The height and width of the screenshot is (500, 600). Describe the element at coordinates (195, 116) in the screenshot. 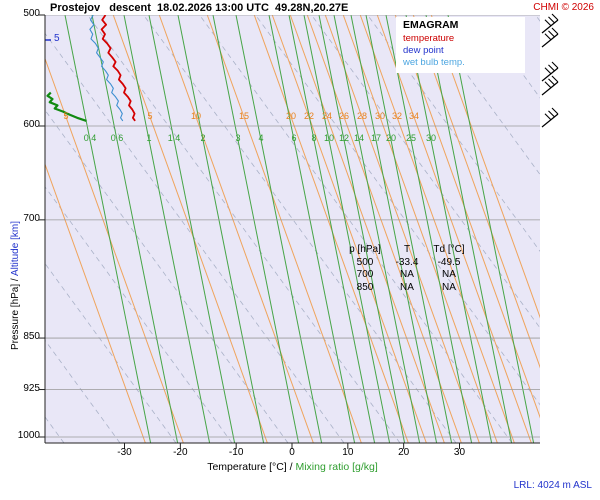

I see `moist-adiabat-label: 10` at that location.